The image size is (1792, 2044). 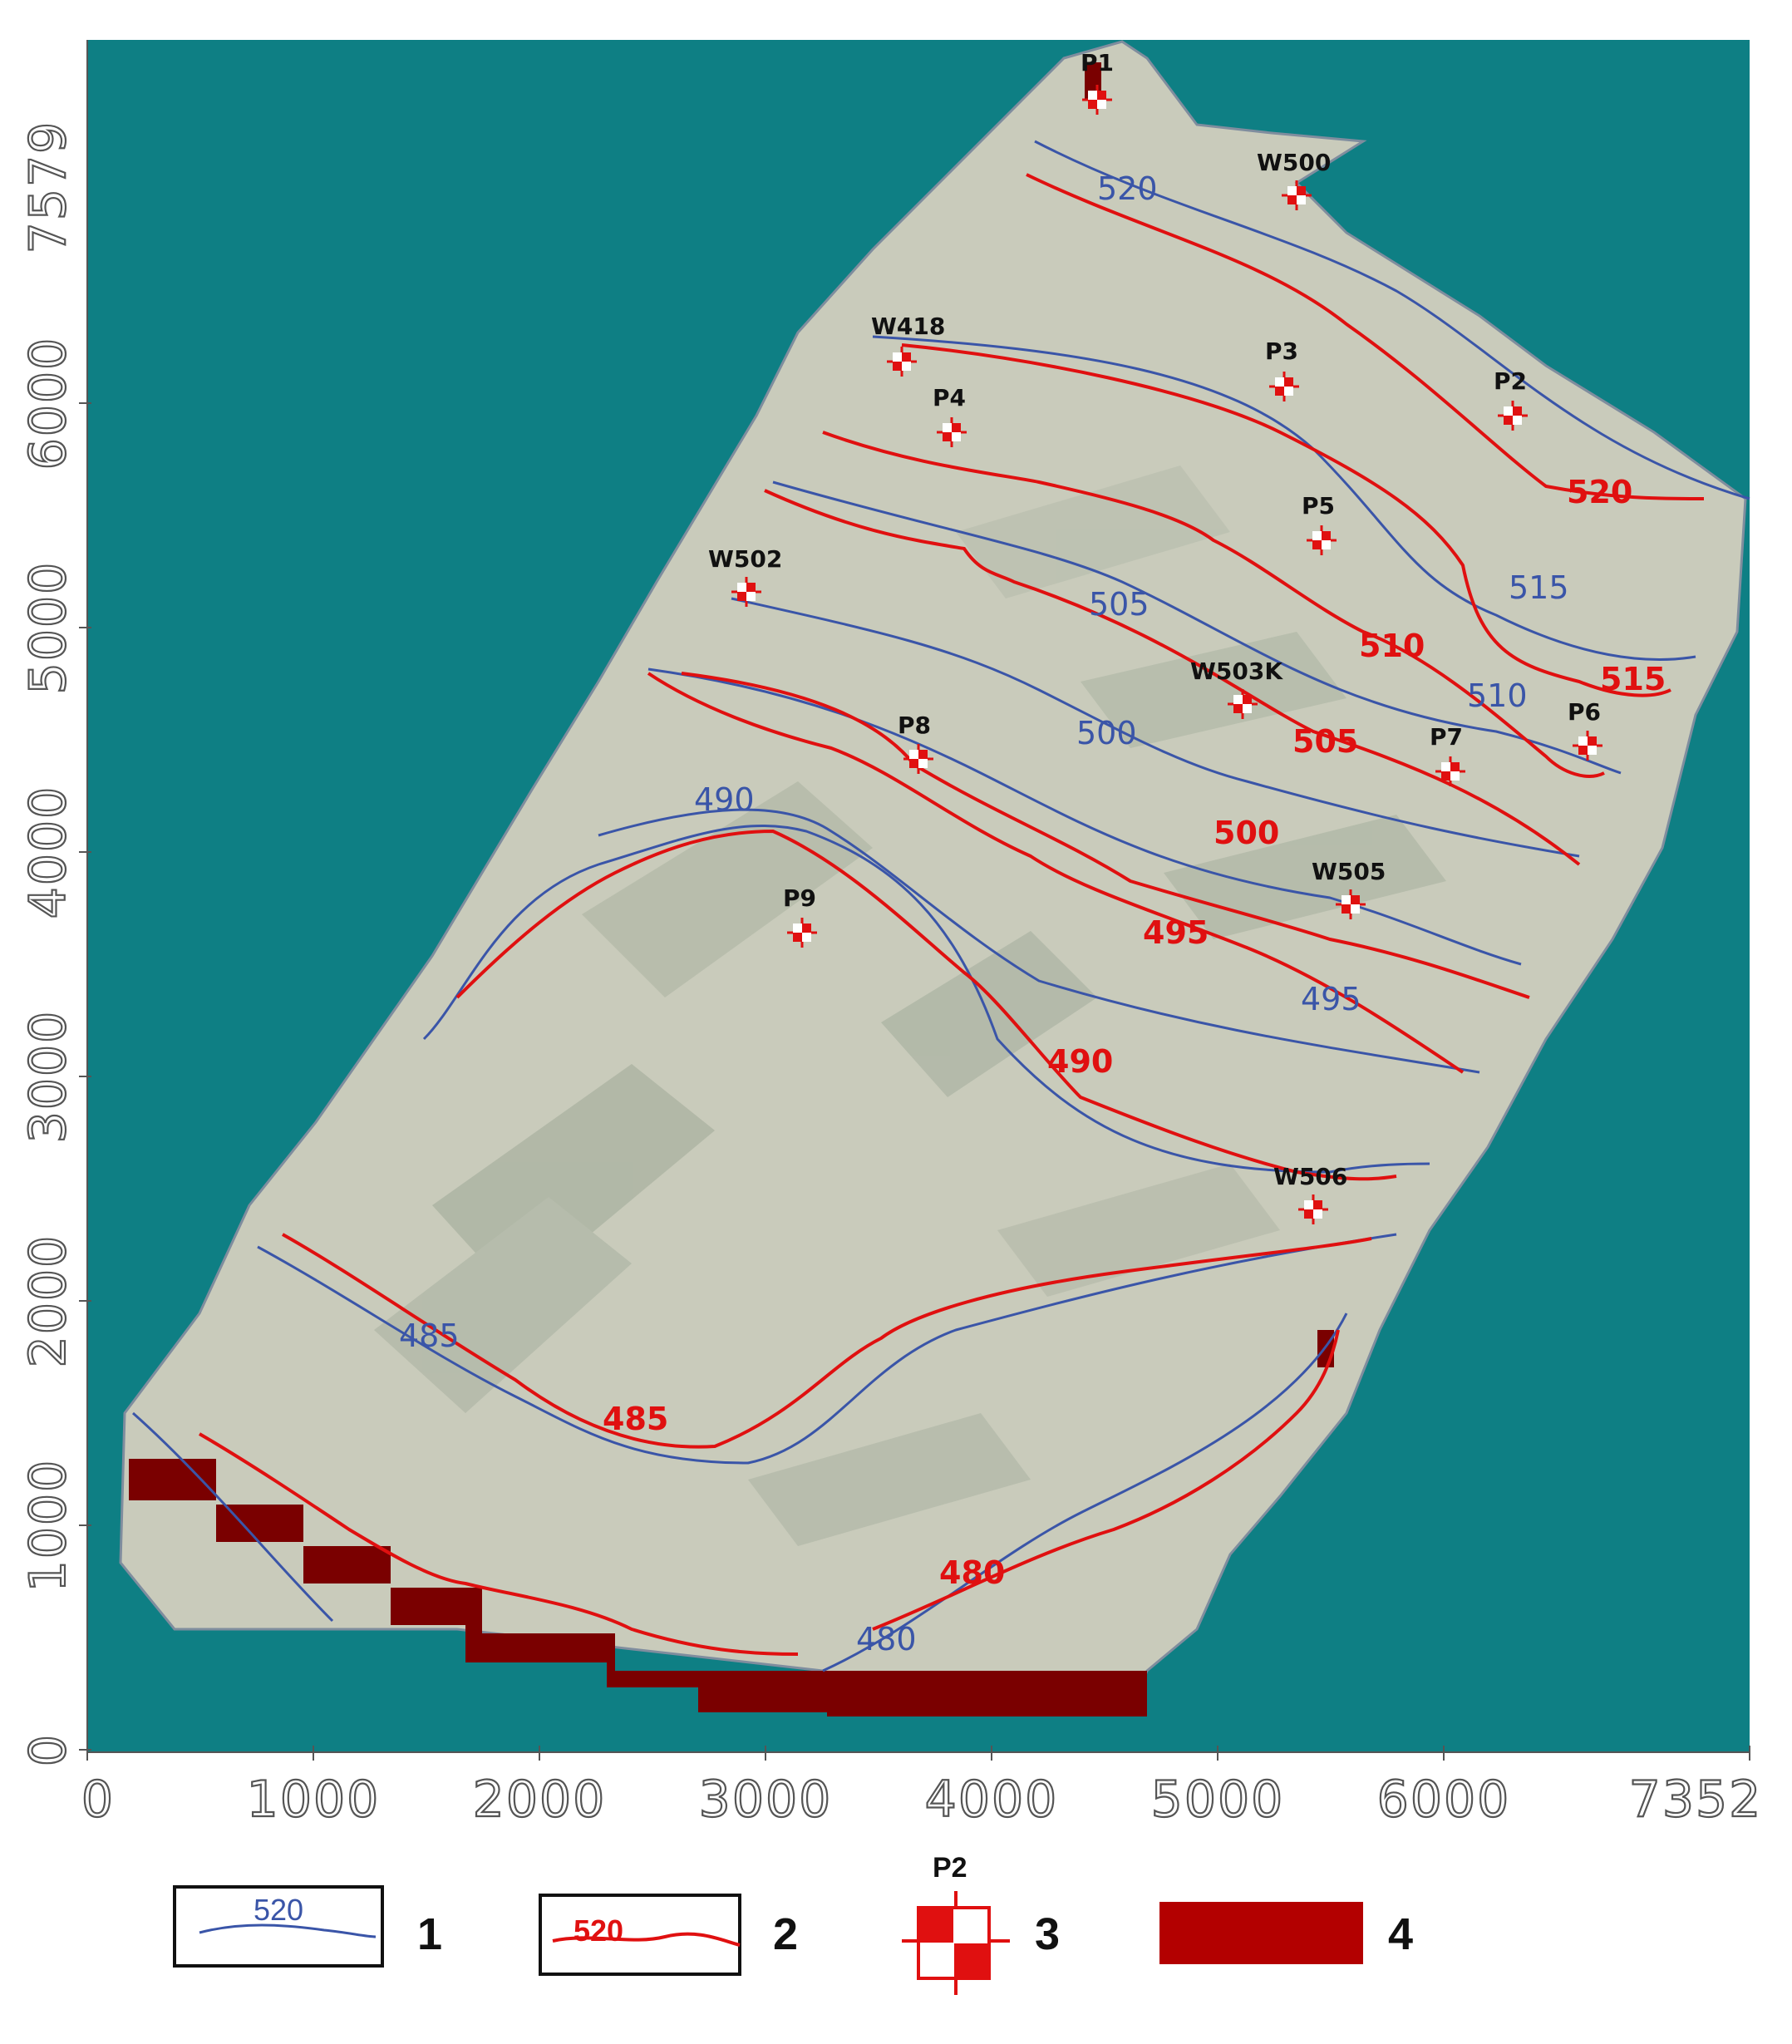 I want to click on legend: 520 1 520 2 P2 3 4, so click(x=793, y=1923).